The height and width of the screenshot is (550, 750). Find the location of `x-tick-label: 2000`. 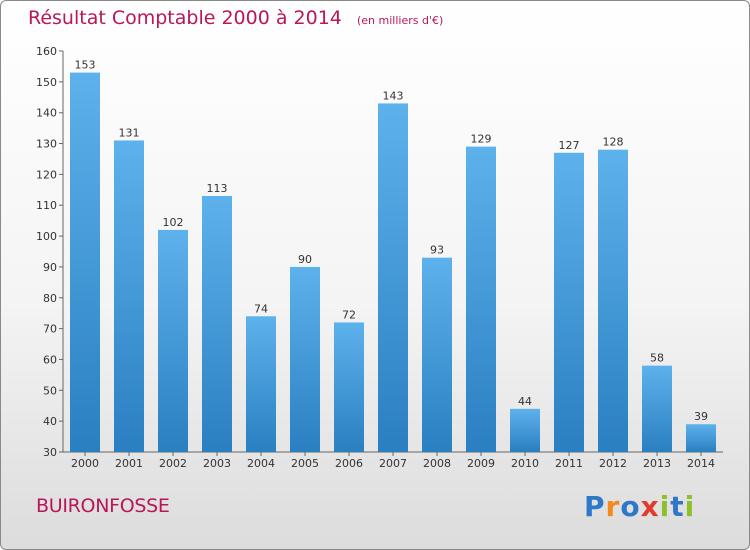

x-tick-label: 2000 is located at coordinates (85, 463).